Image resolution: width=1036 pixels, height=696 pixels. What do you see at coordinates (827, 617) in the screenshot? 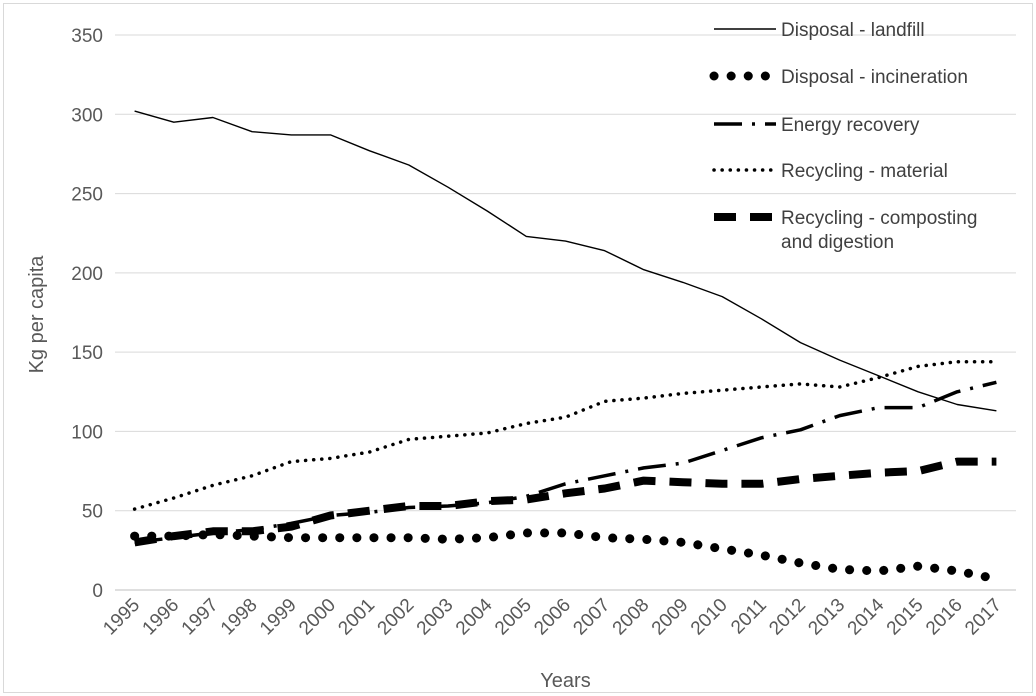
I see `x-tick-label: 2013` at bounding box center [827, 617].